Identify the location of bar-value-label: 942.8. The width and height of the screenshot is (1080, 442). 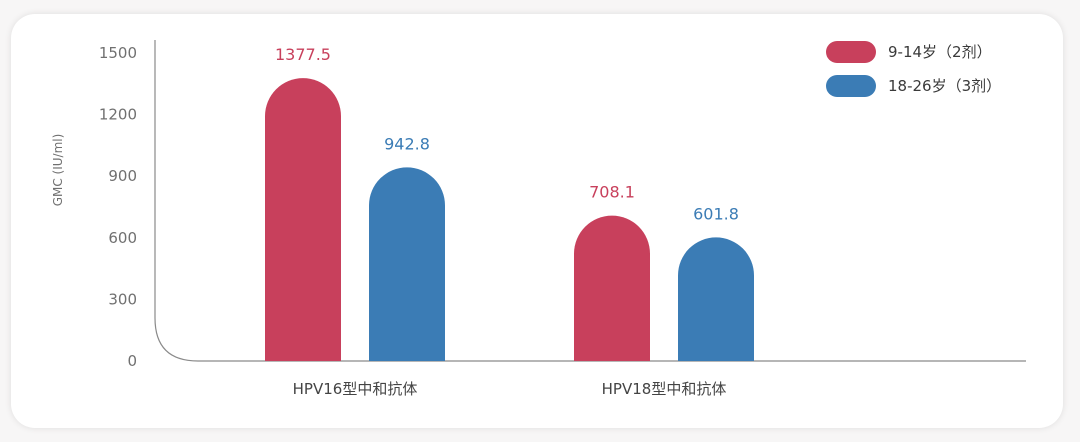
(407, 143).